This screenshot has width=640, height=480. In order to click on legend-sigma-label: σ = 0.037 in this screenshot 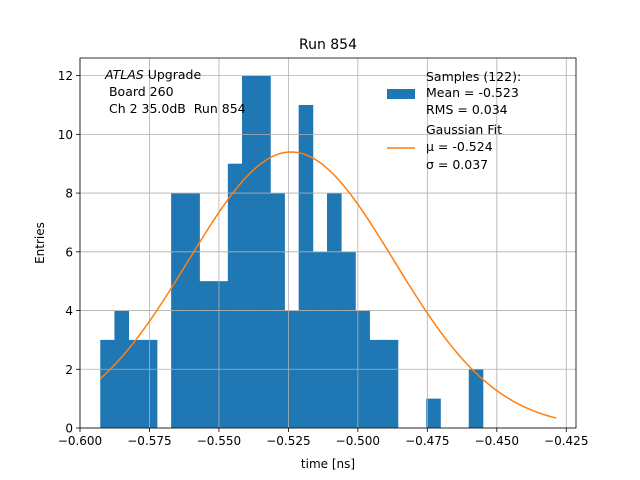, I will do `click(457, 164)`.